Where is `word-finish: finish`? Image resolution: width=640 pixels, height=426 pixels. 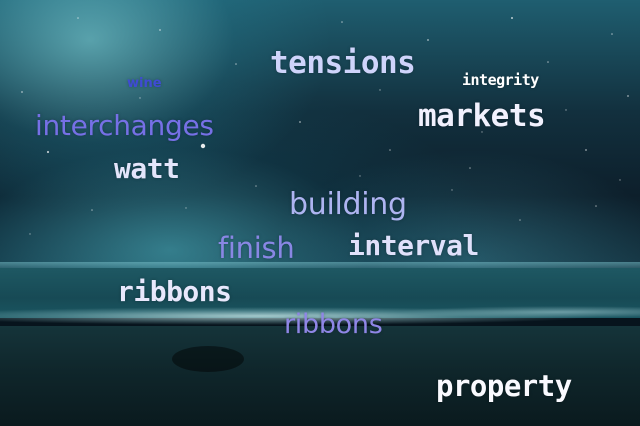
word-finish: finish is located at coordinates (256, 248).